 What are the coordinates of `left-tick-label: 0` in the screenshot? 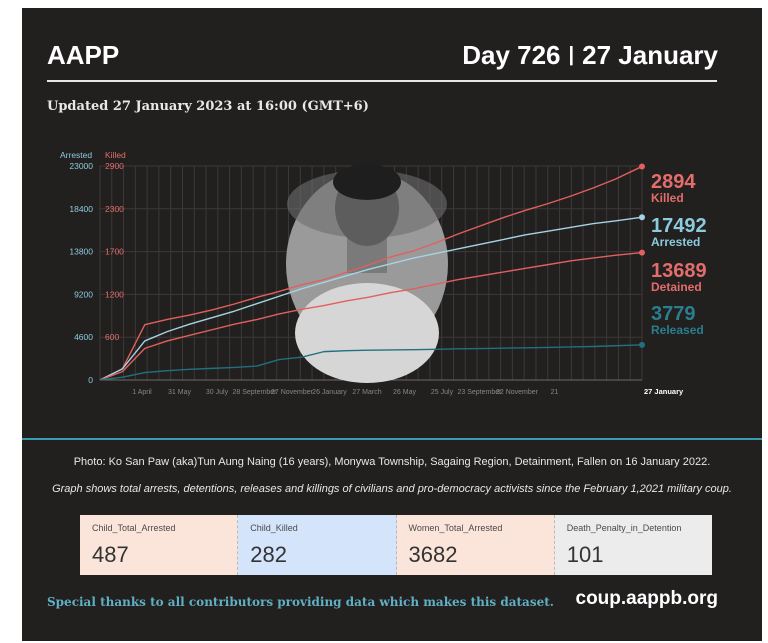 It's located at (90, 380).